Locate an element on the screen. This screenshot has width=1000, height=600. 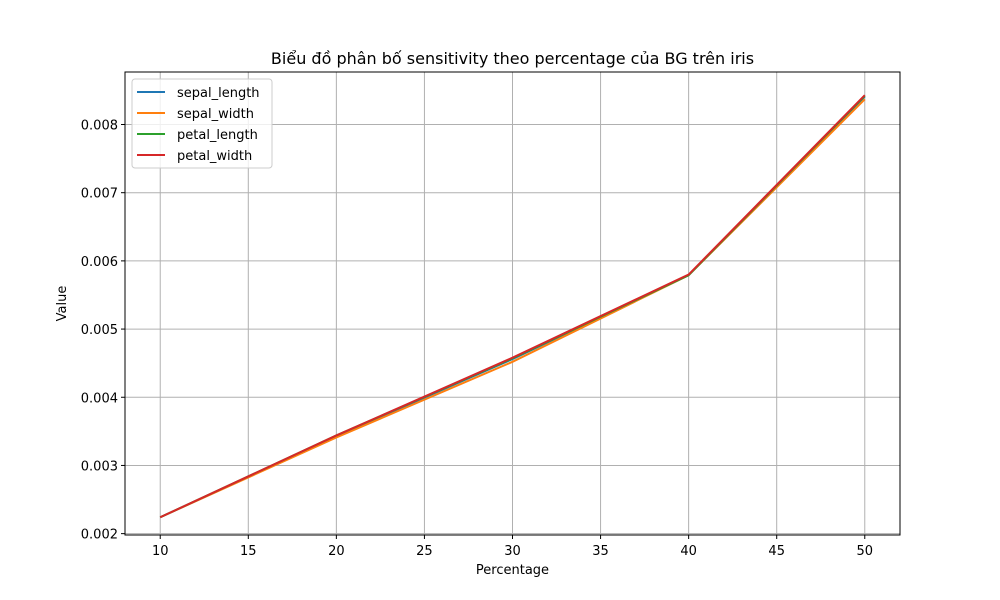
x-tick-label: 50 is located at coordinates (864, 551).